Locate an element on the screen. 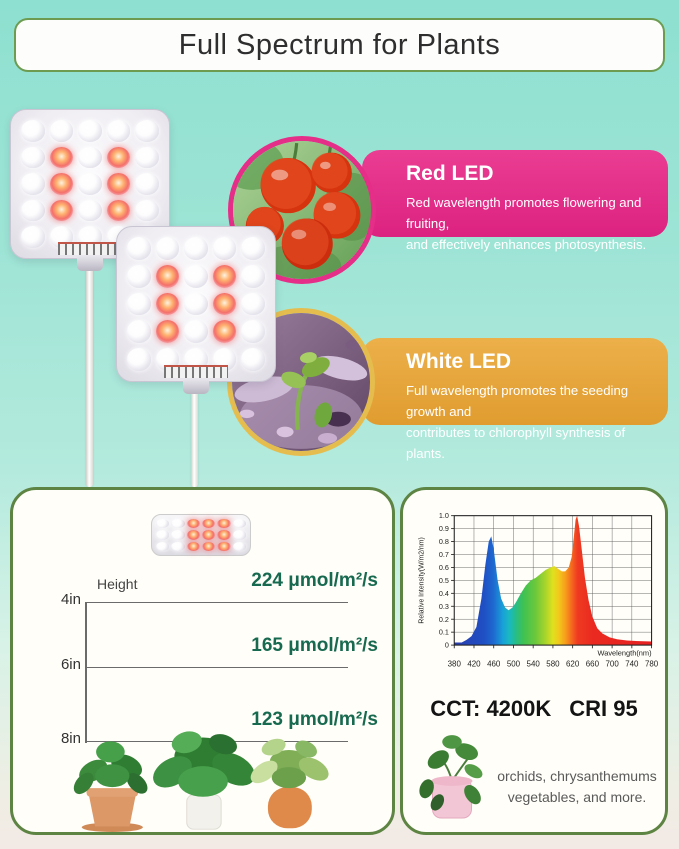  y-tick-label: 0.2 is located at coordinates (444, 619).